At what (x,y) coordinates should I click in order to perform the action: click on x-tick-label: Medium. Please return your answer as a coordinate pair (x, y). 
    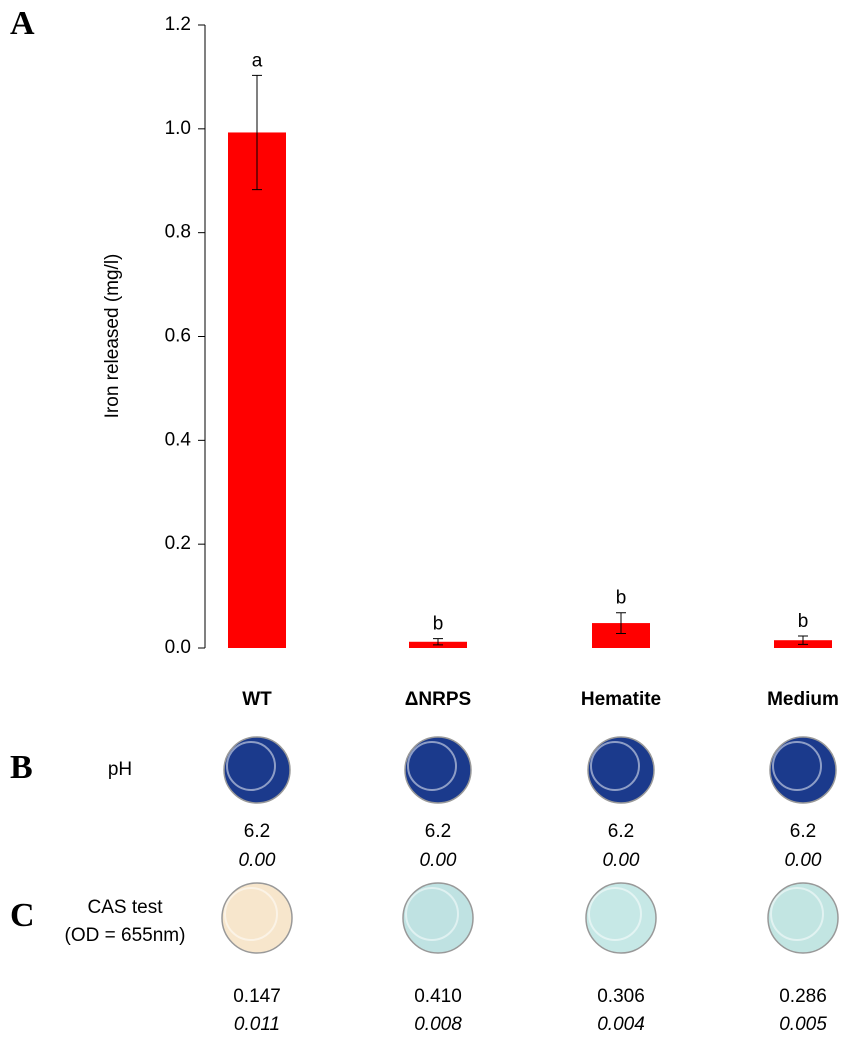
    Looking at the image, I should click on (803, 699).